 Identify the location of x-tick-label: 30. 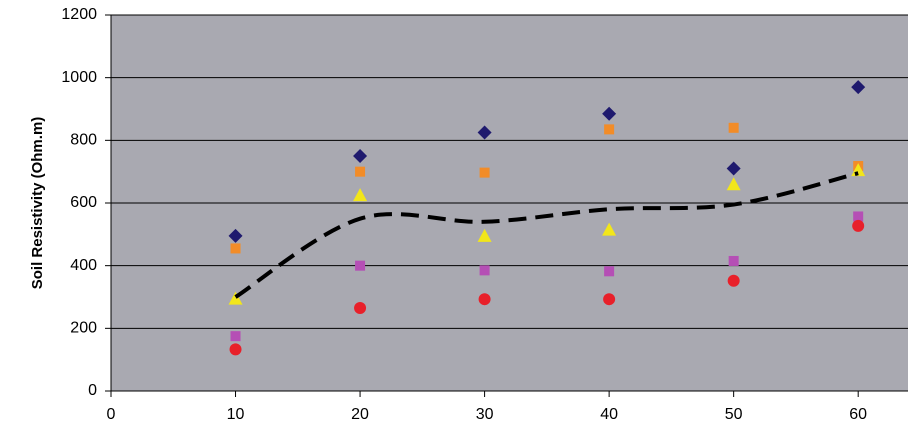
(485, 414).